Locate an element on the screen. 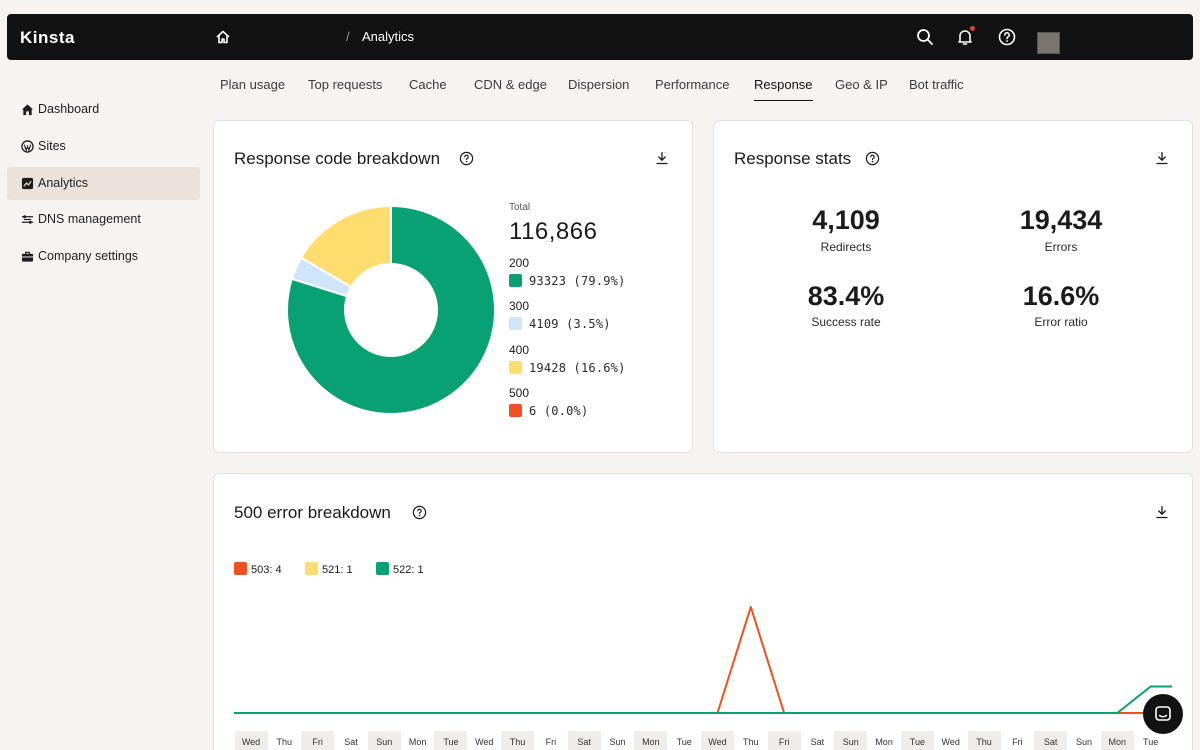  search-icon is located at coordinates (925, 37).